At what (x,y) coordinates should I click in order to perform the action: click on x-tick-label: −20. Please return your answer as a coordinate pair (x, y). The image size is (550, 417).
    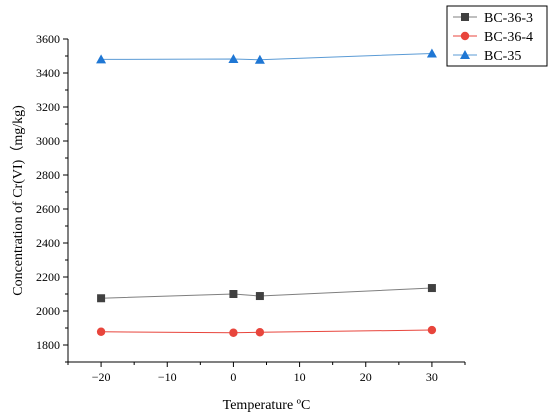
    Looking at the image, I should click on (101, 377).